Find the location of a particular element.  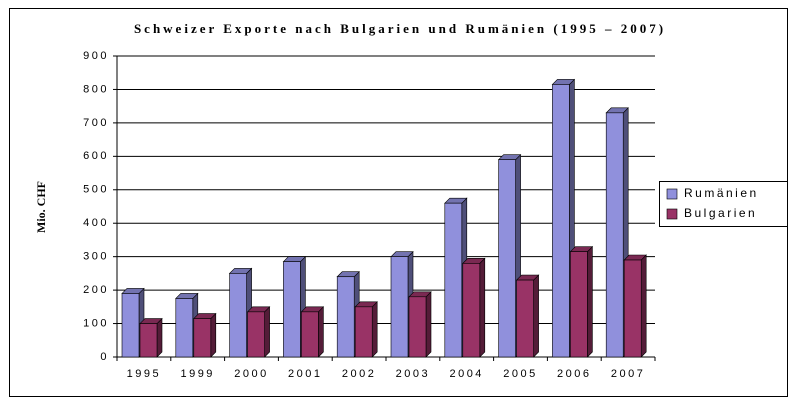

x-tick-label: 1999 is located at coordinates (197, 374).